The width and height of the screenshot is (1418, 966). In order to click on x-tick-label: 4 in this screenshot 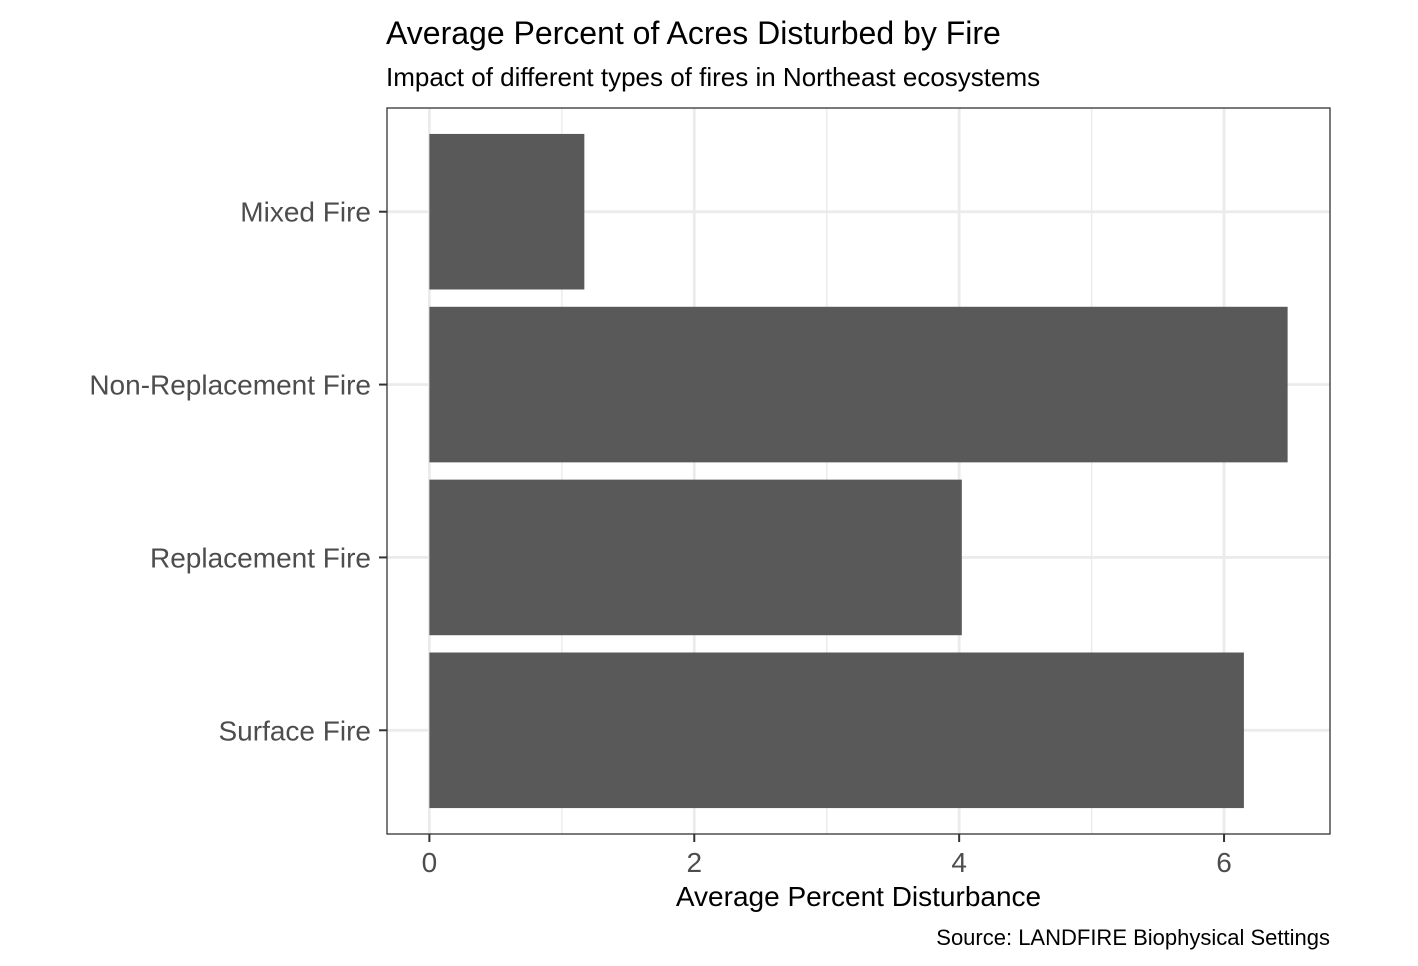, I will do `click(959, 862)`.